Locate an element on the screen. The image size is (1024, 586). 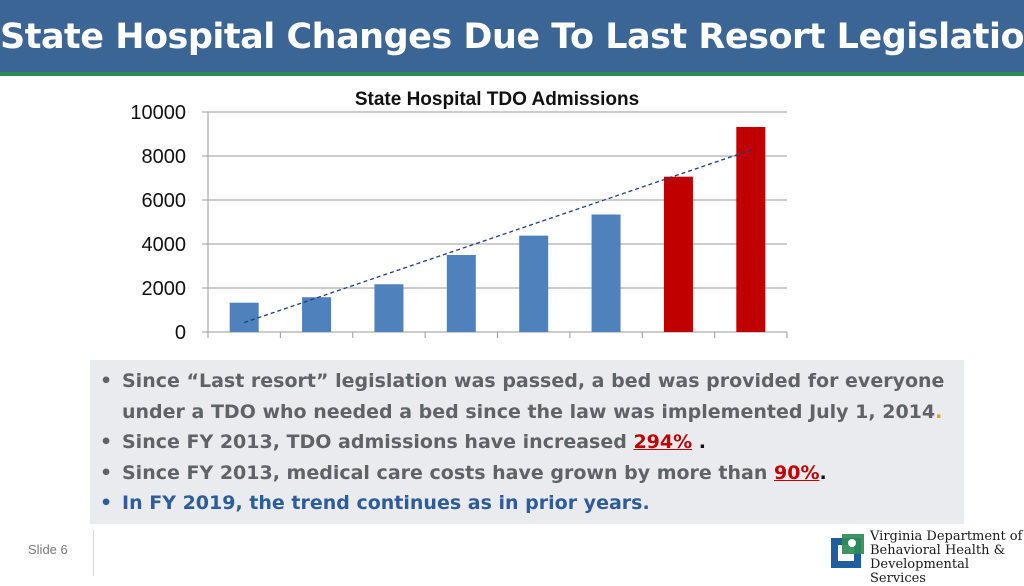
logo-line: Developmental Services is located at coordinates (919, 571).